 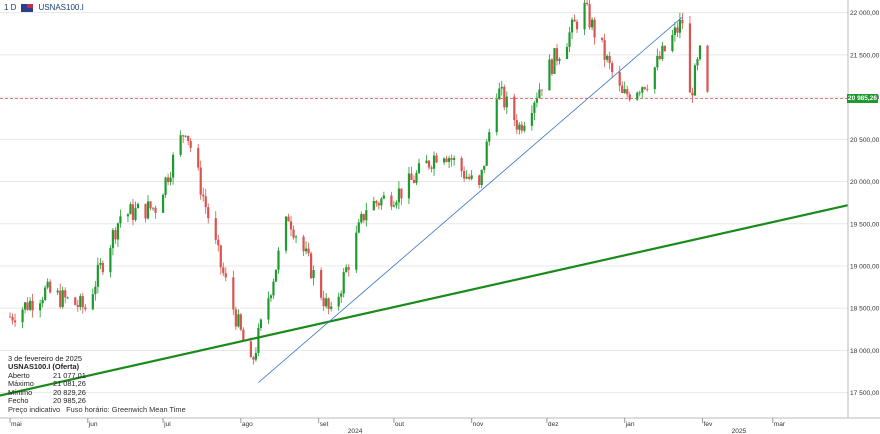 I want to click on tooltip-value: 20 829,26, so click(x=69, y=392).